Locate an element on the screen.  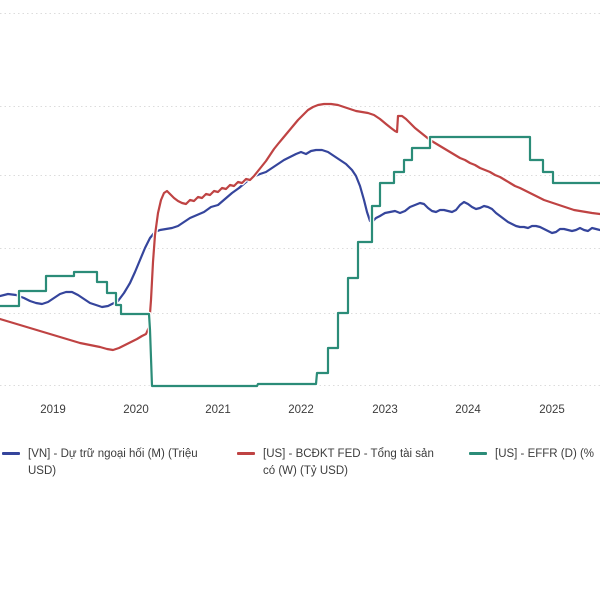
x-tick-label-2023: 2023 is located at coordinates (385, 410).